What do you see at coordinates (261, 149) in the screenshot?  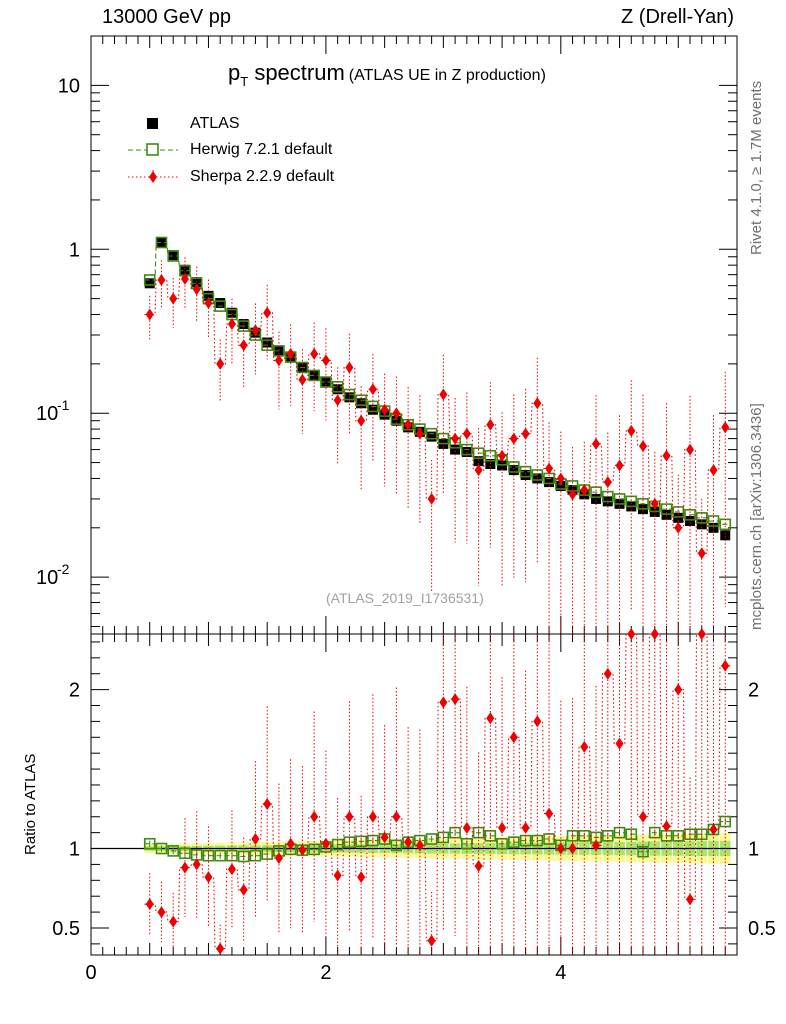 I see `legend-entry-herwig: Herwig 7.2.1 default` at bounding box center [261, 149].